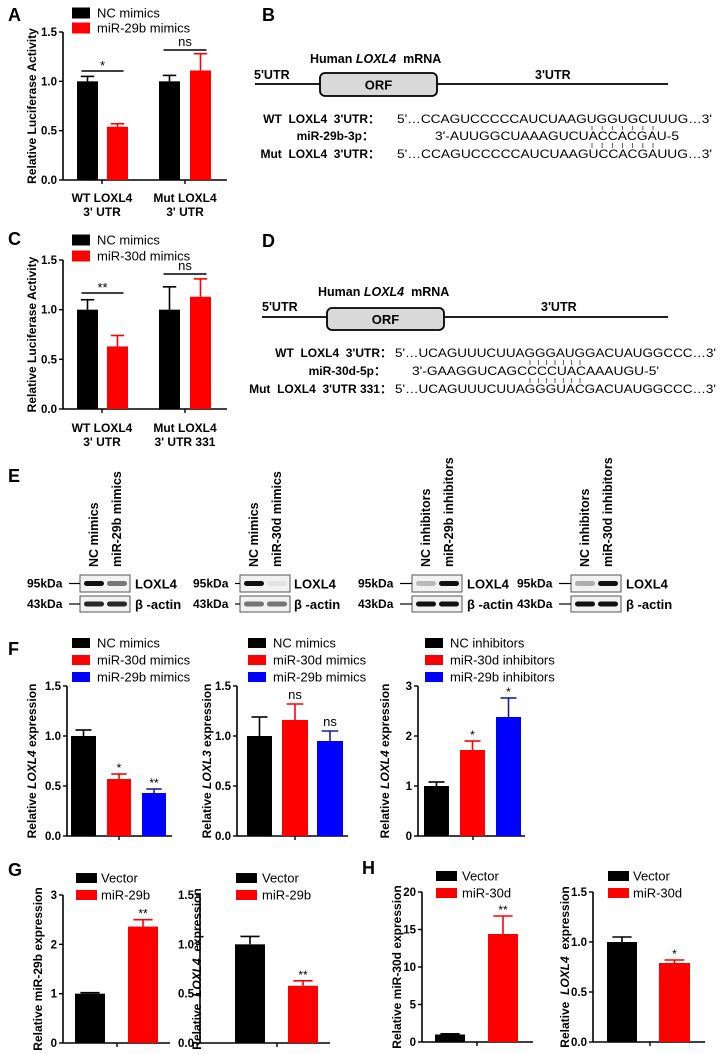 The height and width of the screenshot is (1054, 723). Describe the element at coordinates (335, 136) in the screenshot. I see `sequence-label: miR-29b-3p：` at that location.